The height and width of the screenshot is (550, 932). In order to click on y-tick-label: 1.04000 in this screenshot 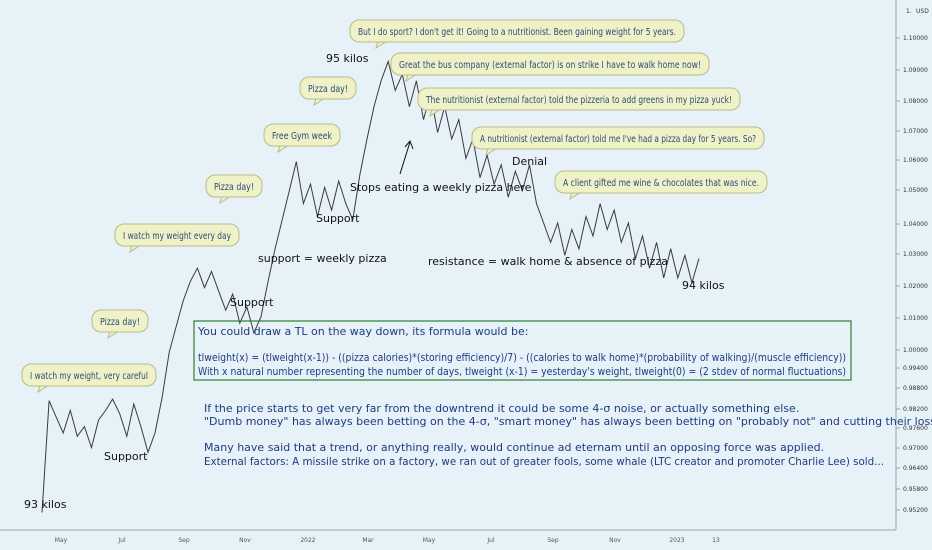, I will do `click(915, 224)`.